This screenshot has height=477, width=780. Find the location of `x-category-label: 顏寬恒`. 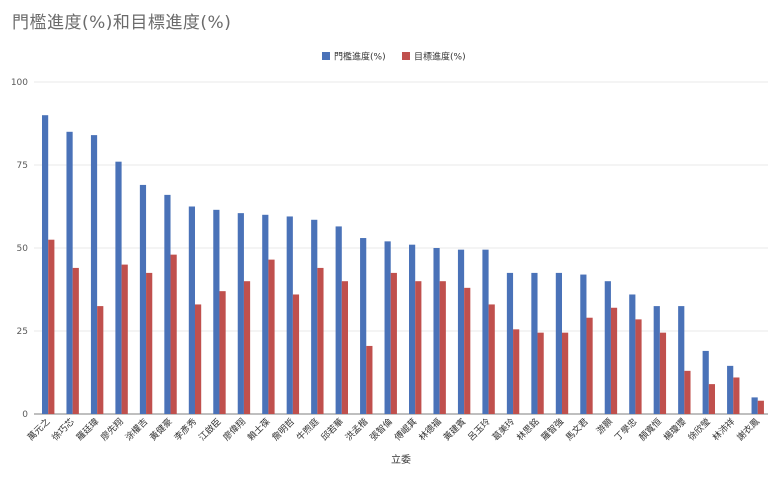

x-category-label: 顏寬恒 is located at coordinates (650, 430).